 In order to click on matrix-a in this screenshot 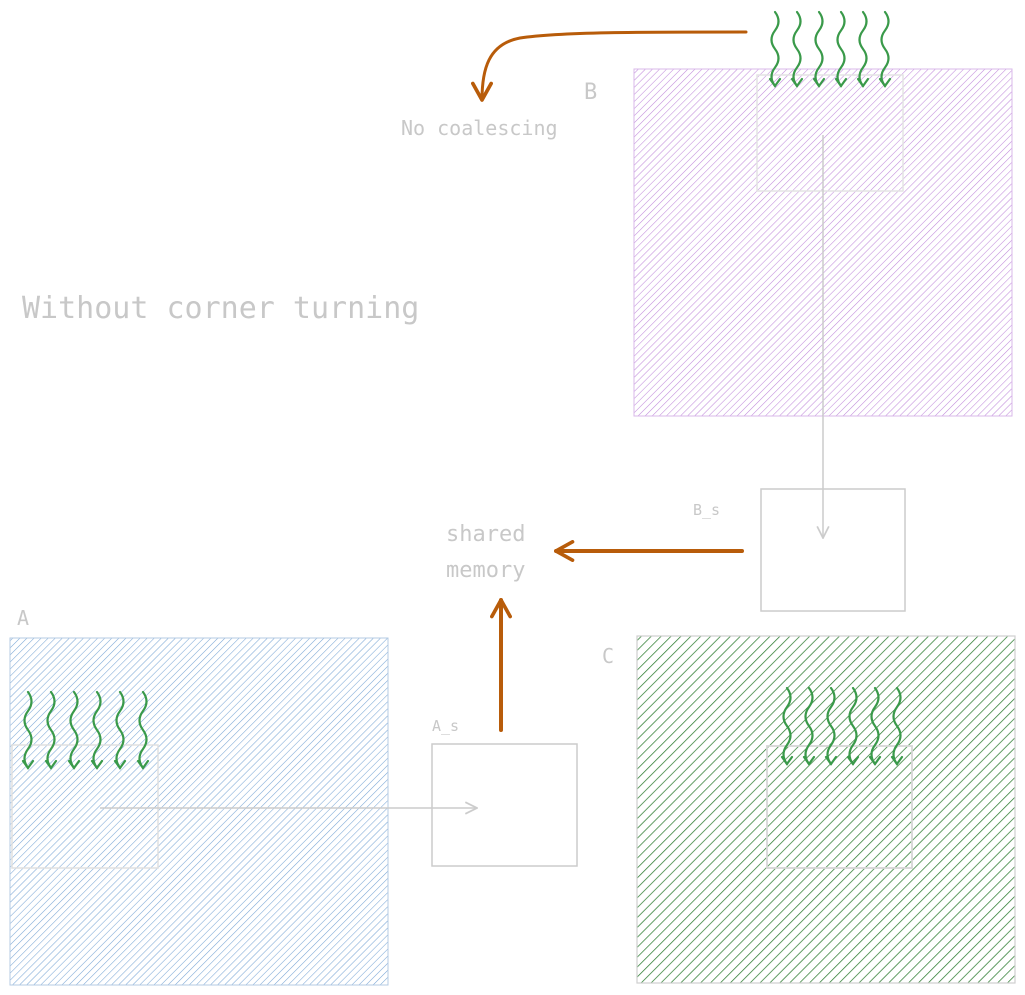, I will do `click(199, 811)`.